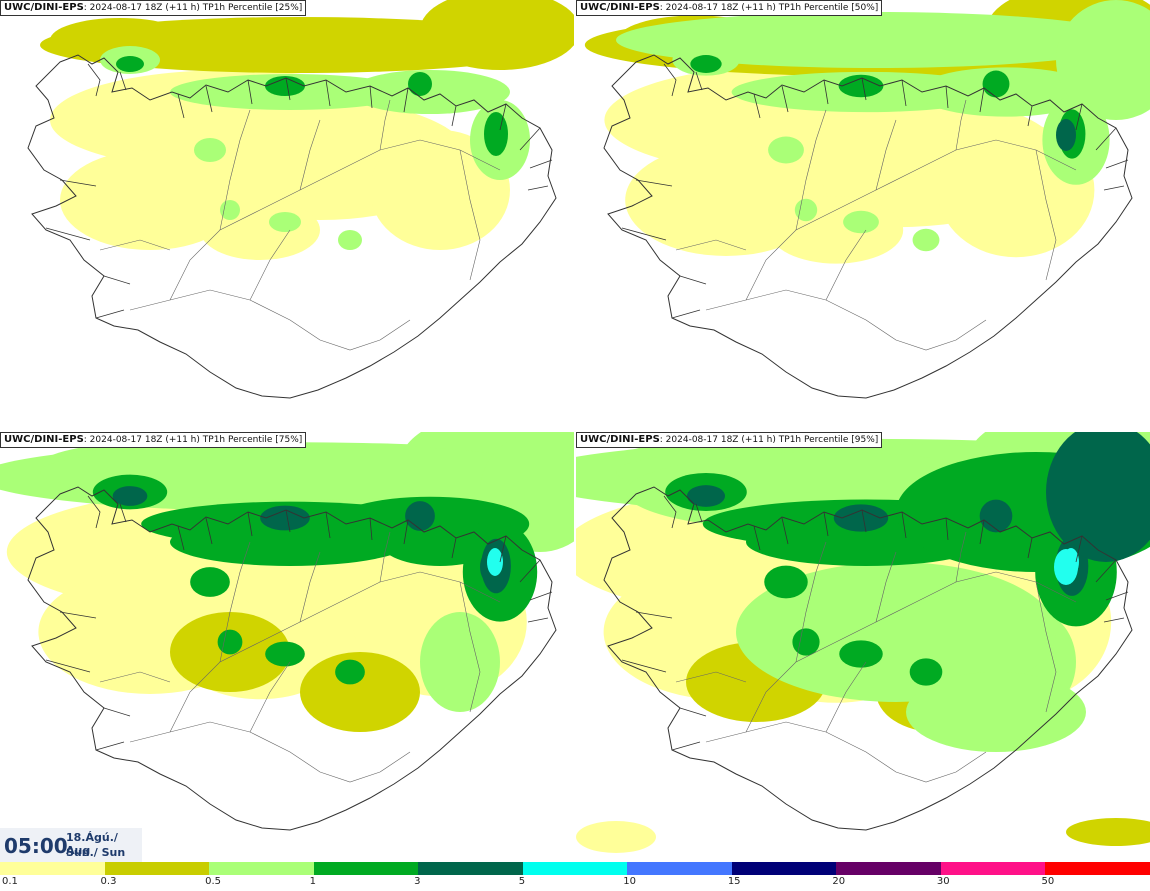 The height and width of the screenshot is (891, 1150). I want to click on percentile-label: [25%], so click(289, 8).